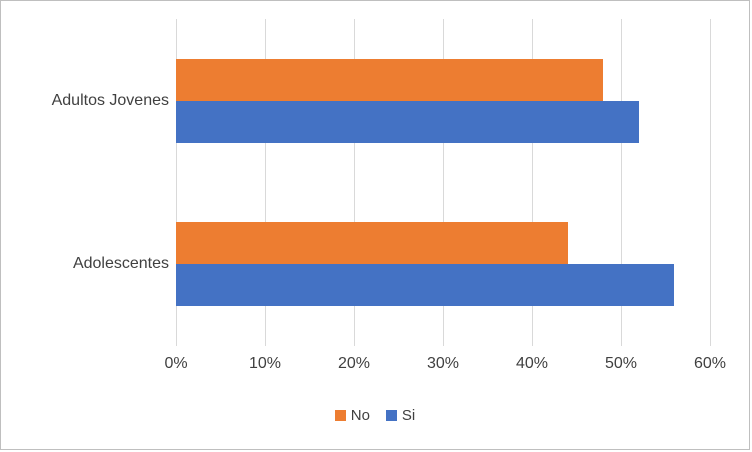 The image size is (752, 452). What do you see at coordinates (408, 415) in the screenshot?
I see `legend-label: Si` at bounding box center [408, 415].